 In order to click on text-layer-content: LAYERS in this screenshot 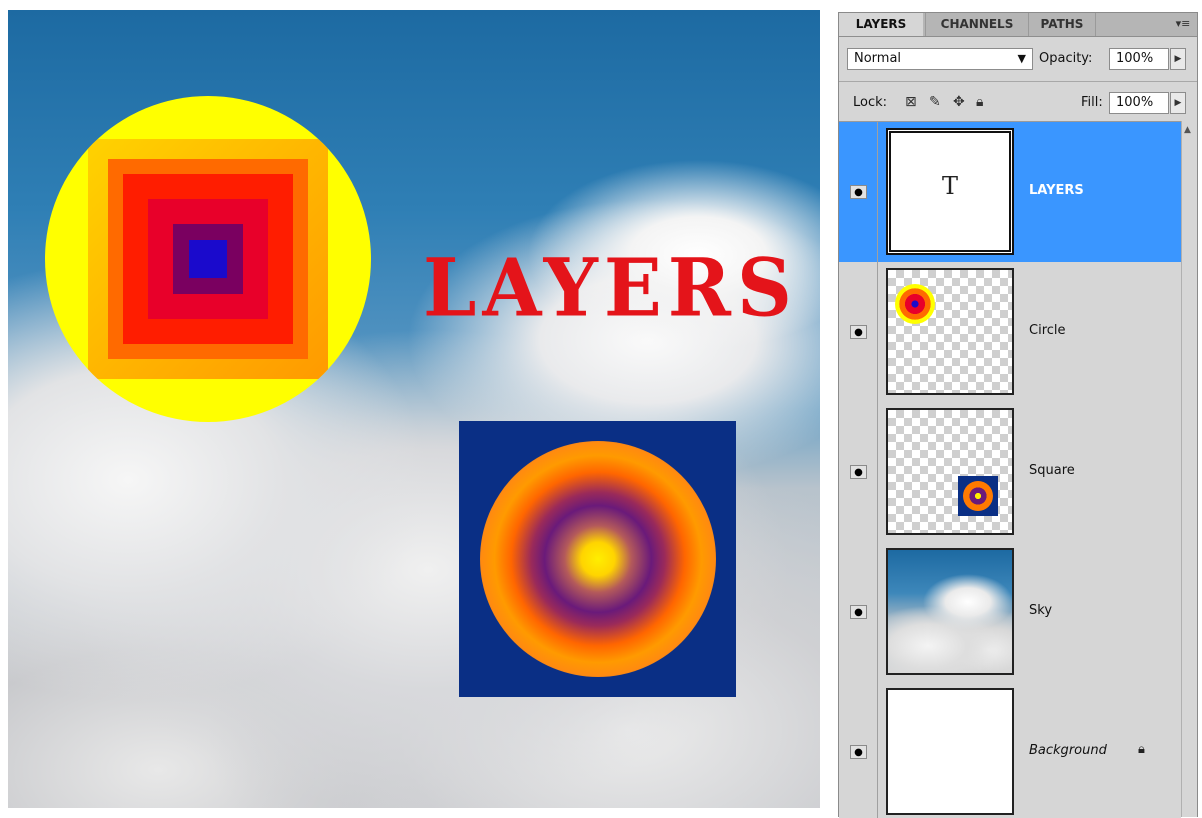, I will do `click(610, 287)`.